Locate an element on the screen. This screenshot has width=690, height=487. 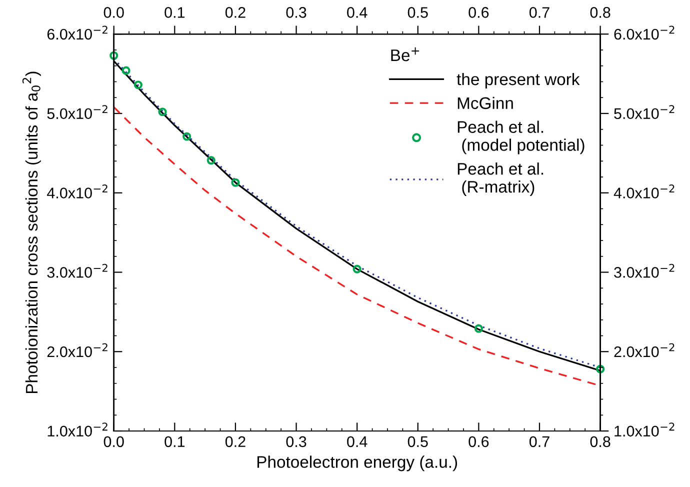
legend-title: Be$^{+}$ is located at coordinates (405, 54).